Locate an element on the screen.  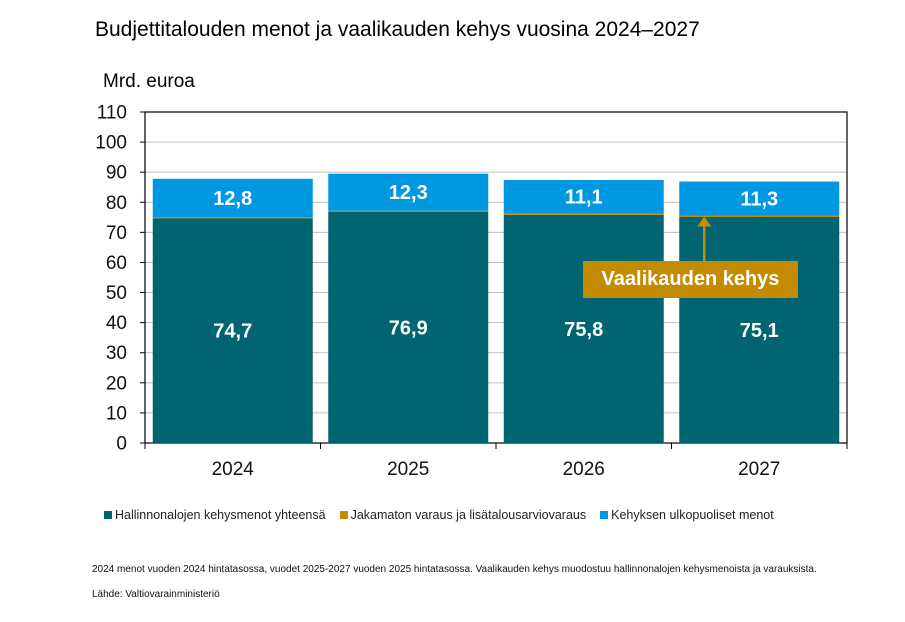
data-label: 75,1 is located at coordinates (759, 331).